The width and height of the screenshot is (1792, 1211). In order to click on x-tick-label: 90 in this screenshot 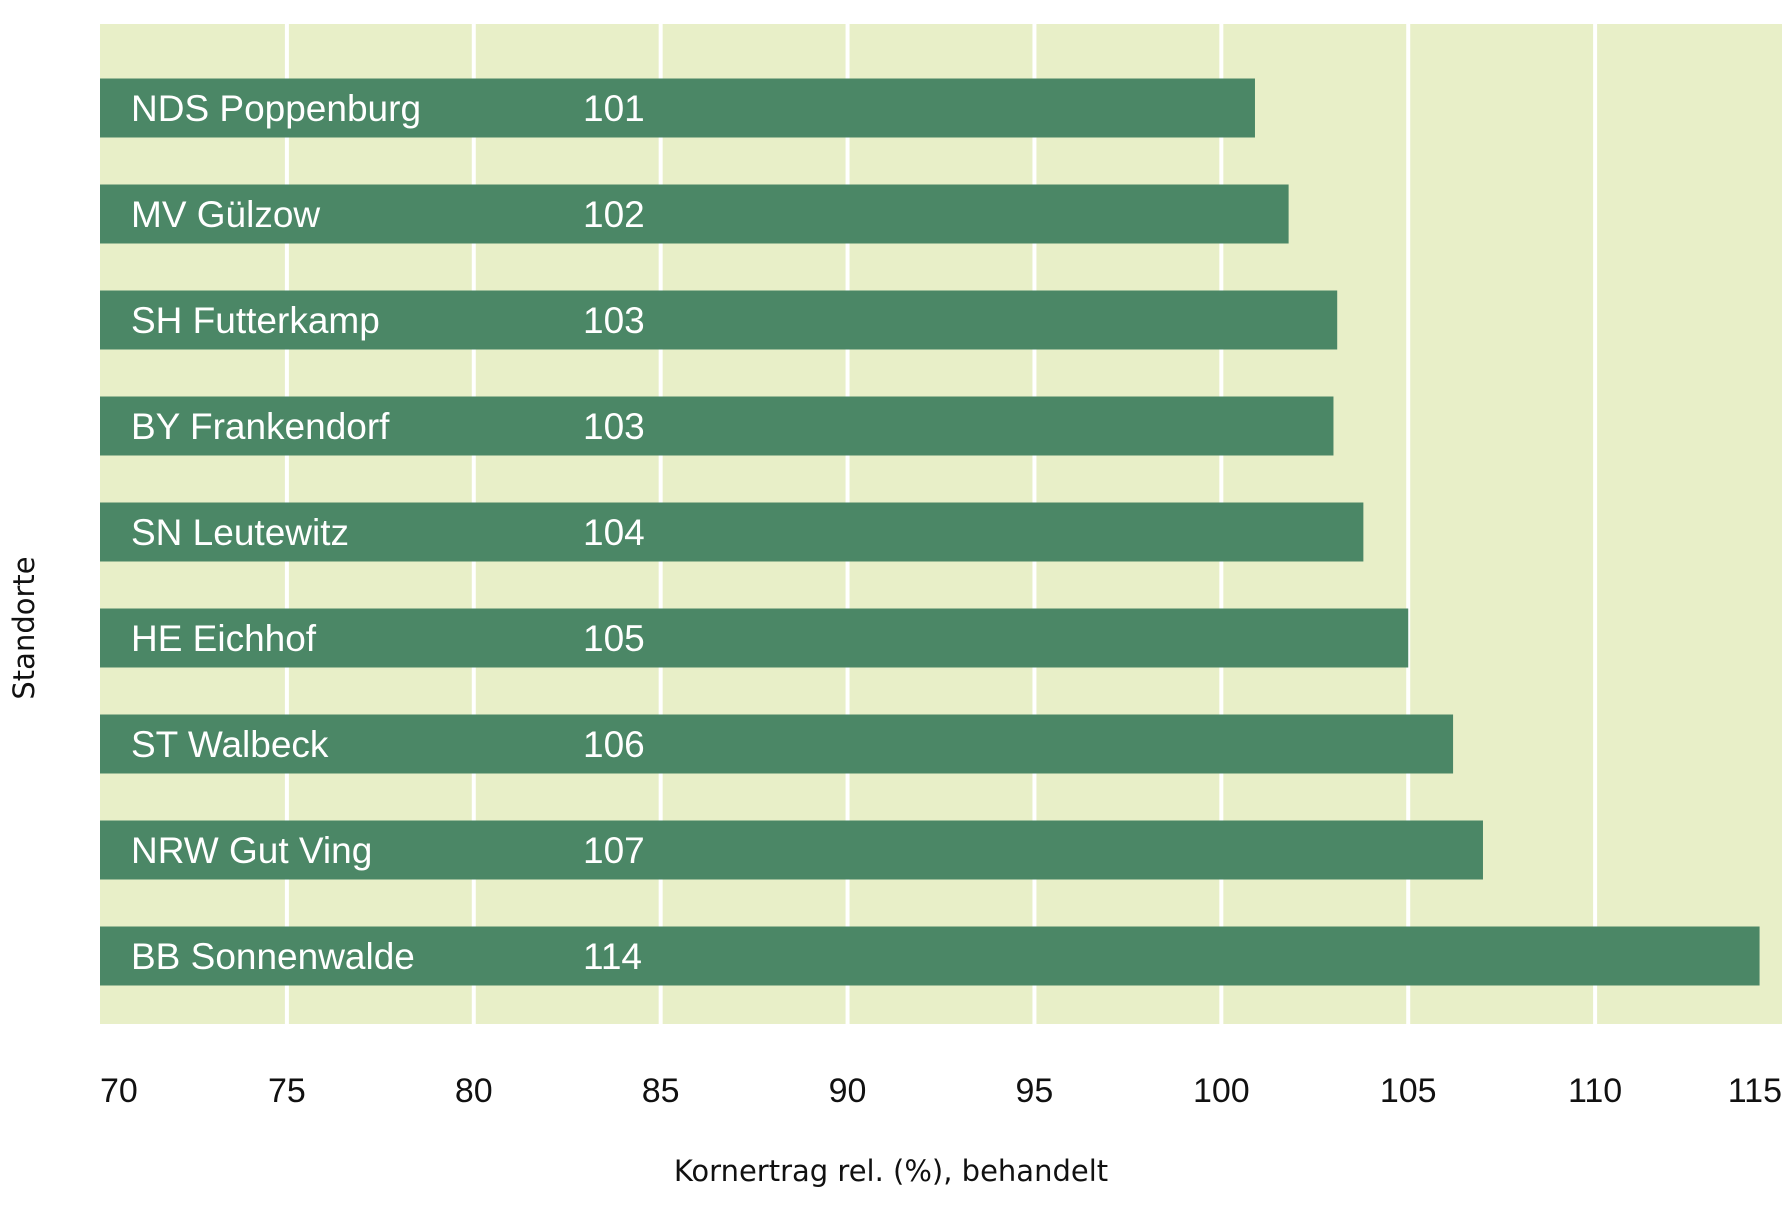, I will do `click(848, 1091)`.